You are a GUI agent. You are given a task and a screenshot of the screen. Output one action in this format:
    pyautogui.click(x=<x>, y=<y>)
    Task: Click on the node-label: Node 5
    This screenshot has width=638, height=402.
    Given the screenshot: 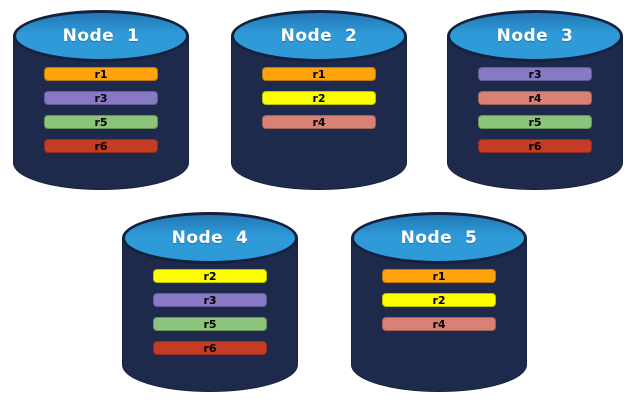 What is the action you would take?
    pyautogui.click(x=439, y=238)
    